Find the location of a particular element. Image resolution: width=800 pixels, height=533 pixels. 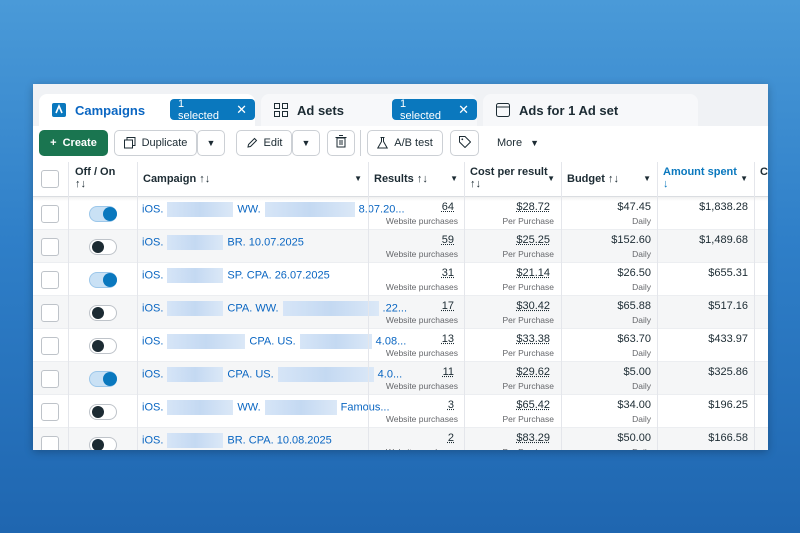

cost-per-result-value: $30.42 is located at coordinates (533, 306).